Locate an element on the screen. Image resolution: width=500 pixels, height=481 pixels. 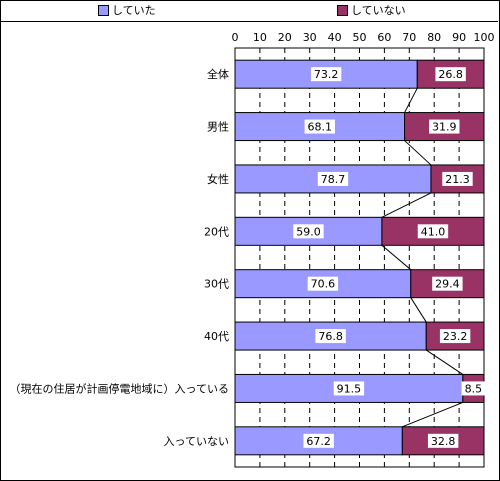
x-tick-label: 30 is located at coordinates (310, 37).